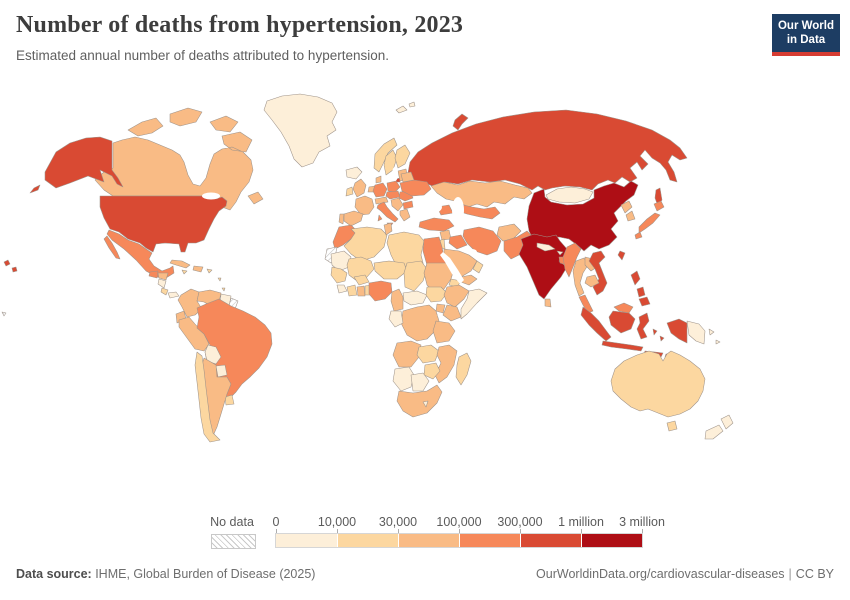 The width and height of the screenshot is (850, 600). I want to click on owid-logo: Our World in Data, so click(806, 35).